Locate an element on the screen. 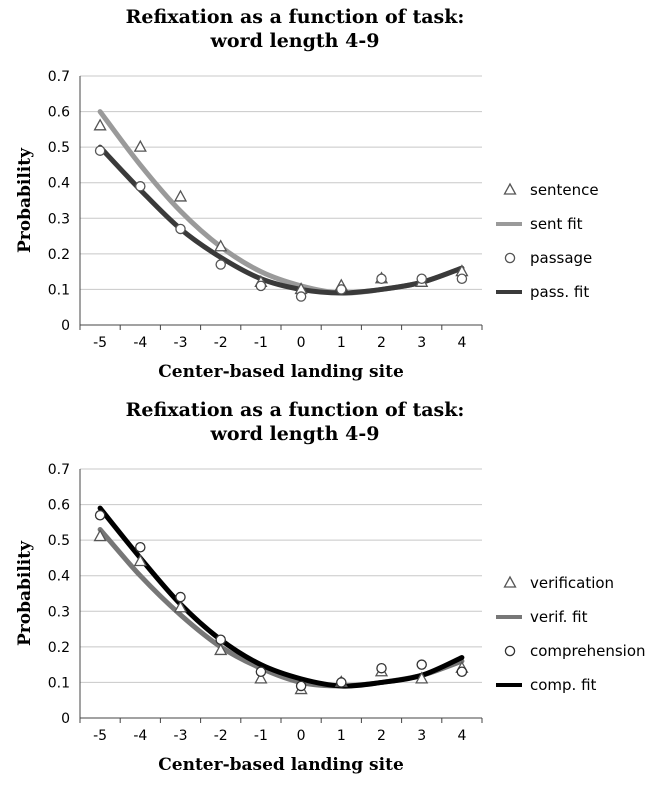 This screenshot has height=786, width=650. legend-label: pass. fit is located at coordinates (559, 292).